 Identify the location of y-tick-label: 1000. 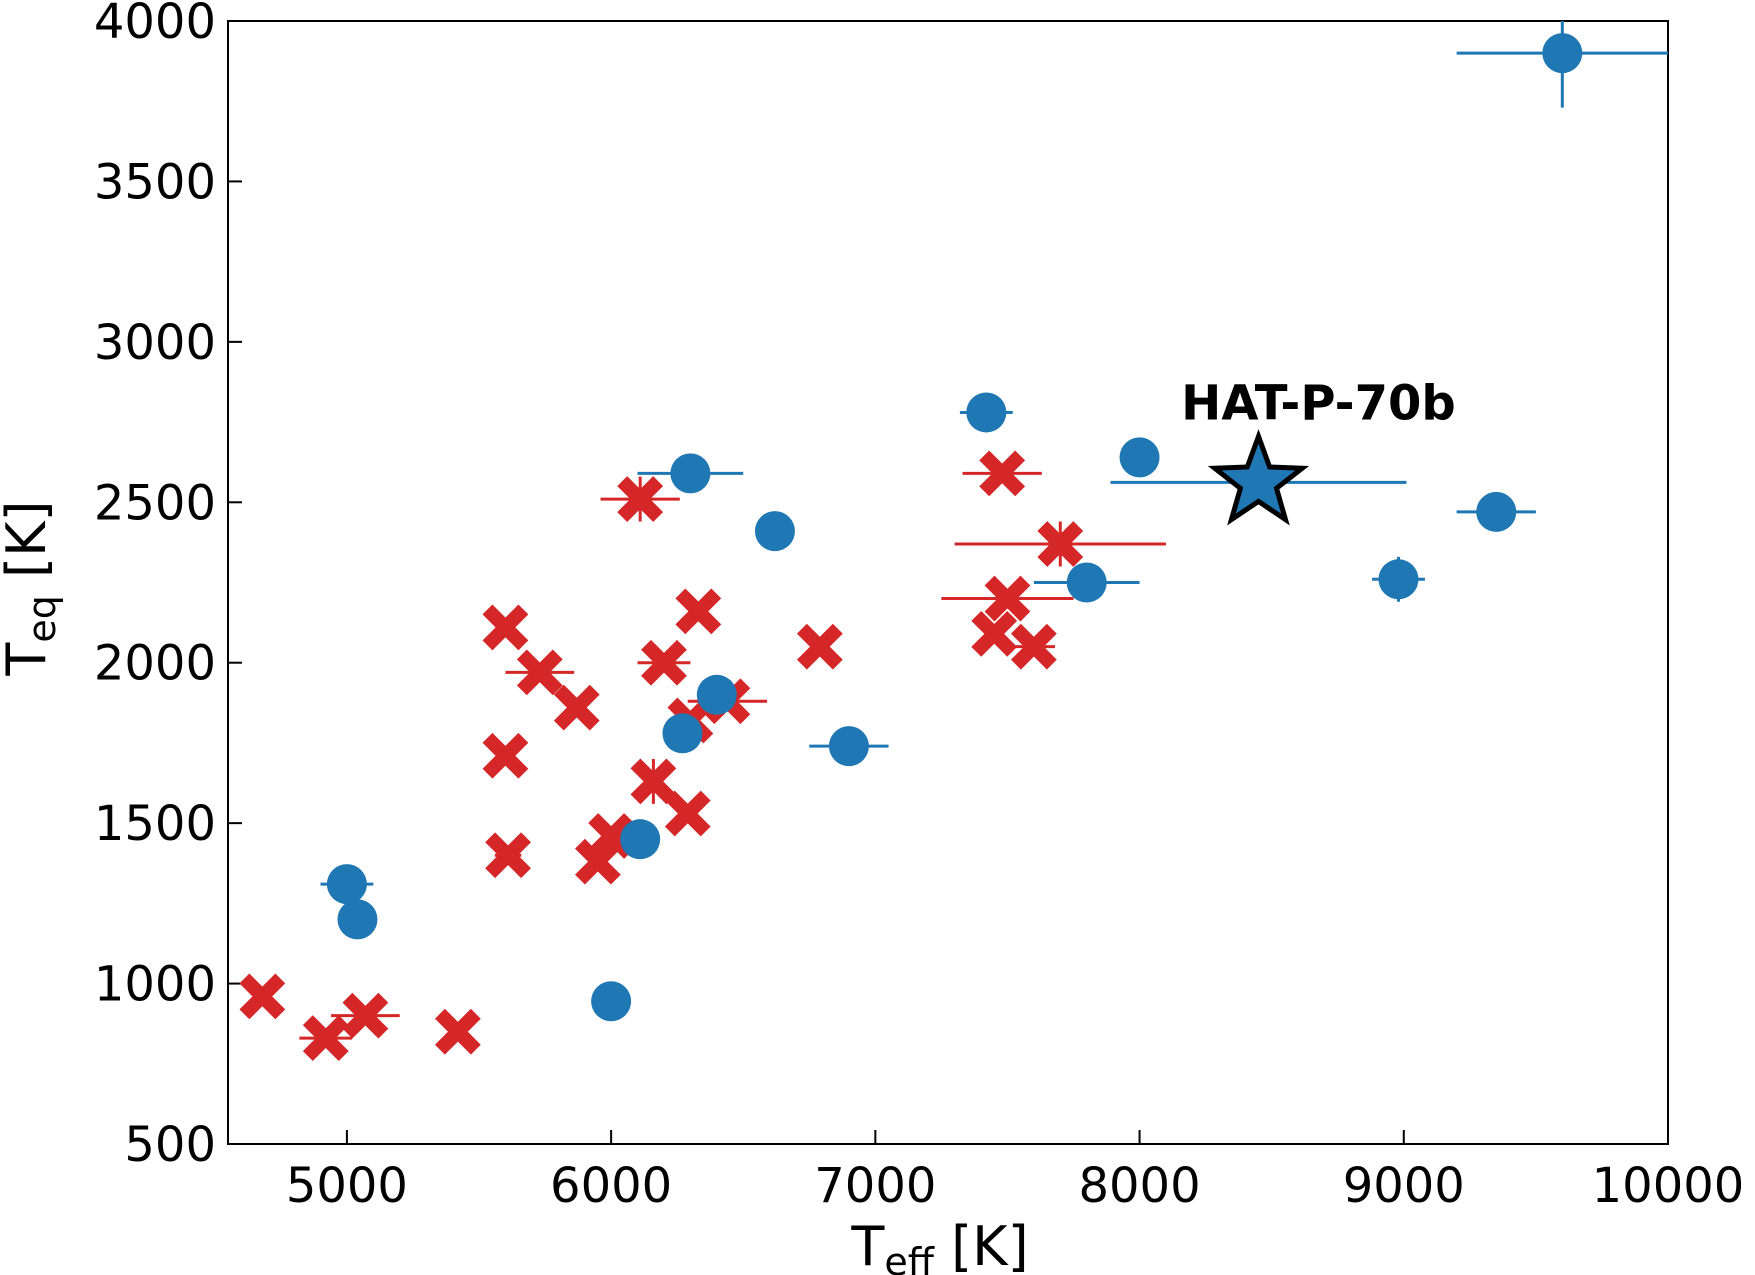
(155, 985).